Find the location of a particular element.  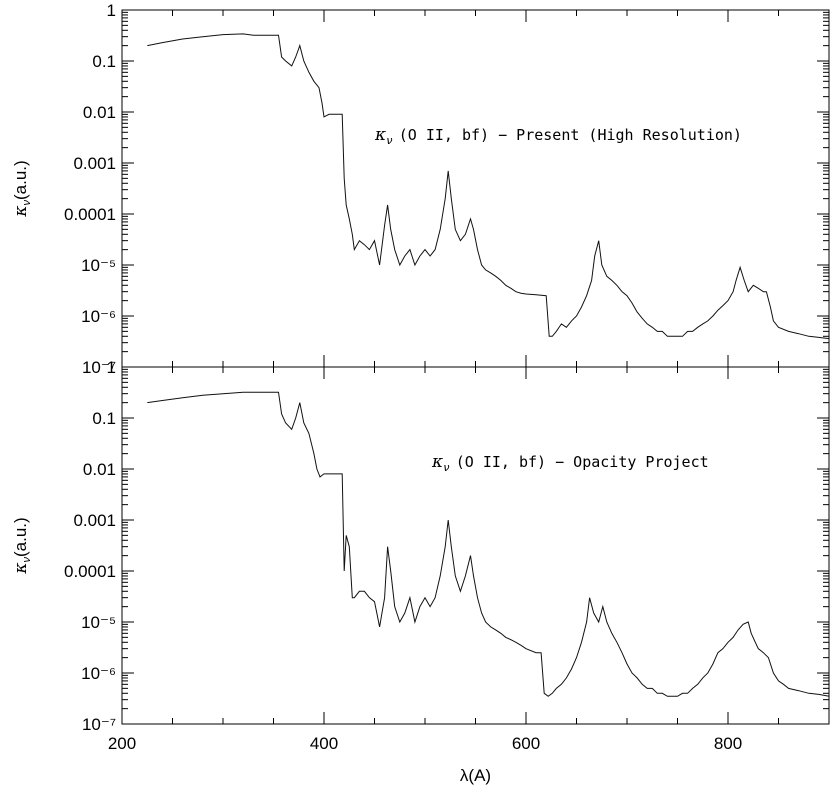

x-tick-label: 200 is located at coordinates (122, 743).